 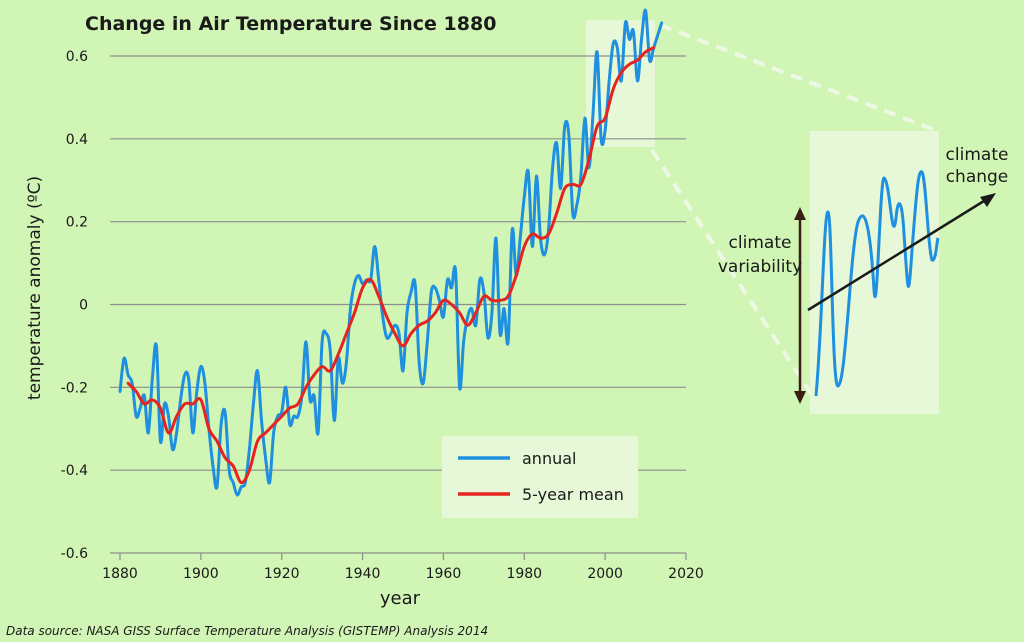 What do you see at coordinates (686, 574) in the screenshot?
I see `x-tick-label: 2020` at bounding box center [686, 574].